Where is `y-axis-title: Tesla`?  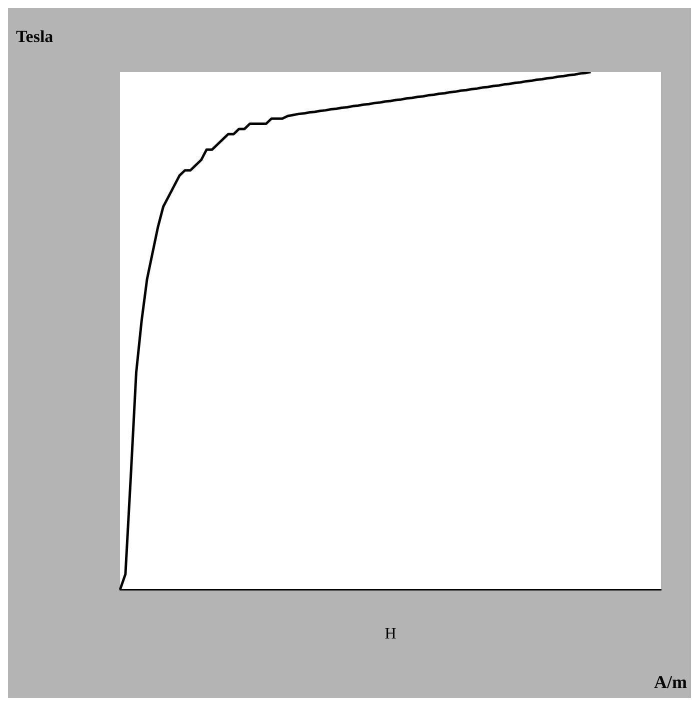 y-axis-title: Tesla is located at coordinates (35, 36).